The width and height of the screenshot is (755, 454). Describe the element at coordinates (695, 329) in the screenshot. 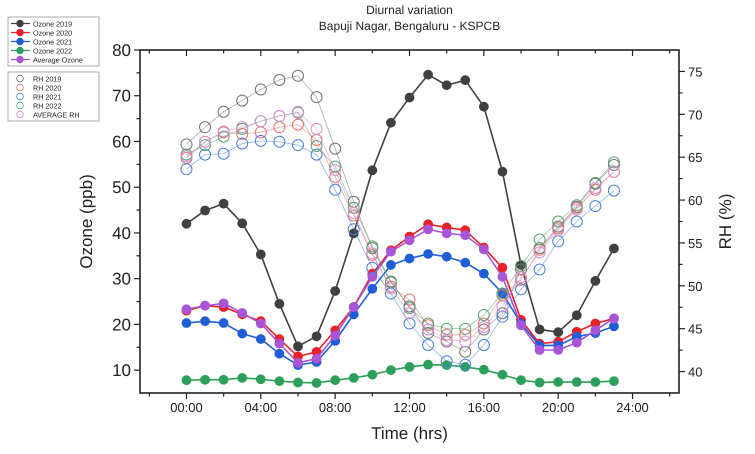

I see `y2-tick-label: 45` at that location.